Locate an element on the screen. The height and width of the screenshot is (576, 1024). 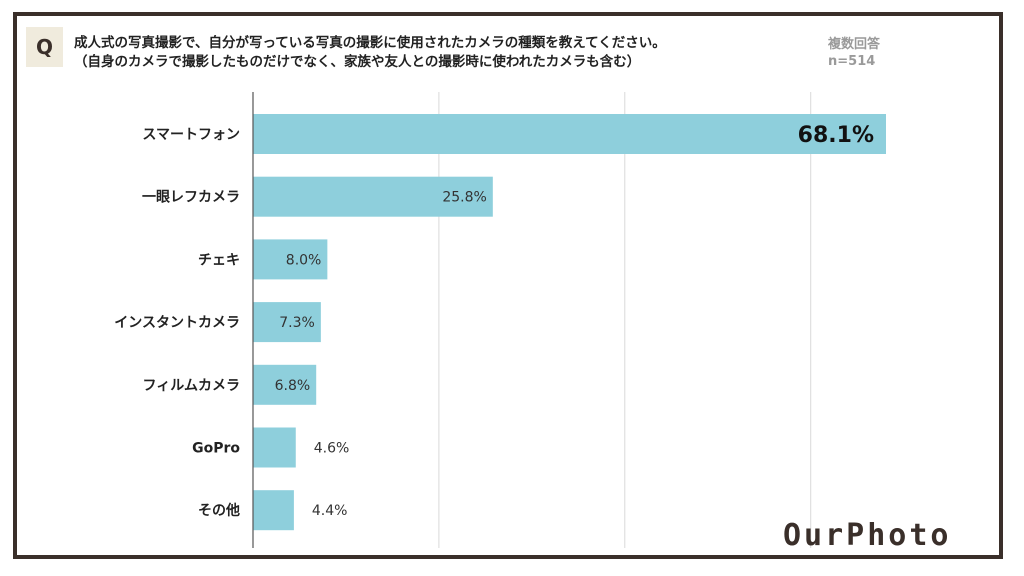
answer-type-label: 複数回答 is located at coordinates (854, 44).